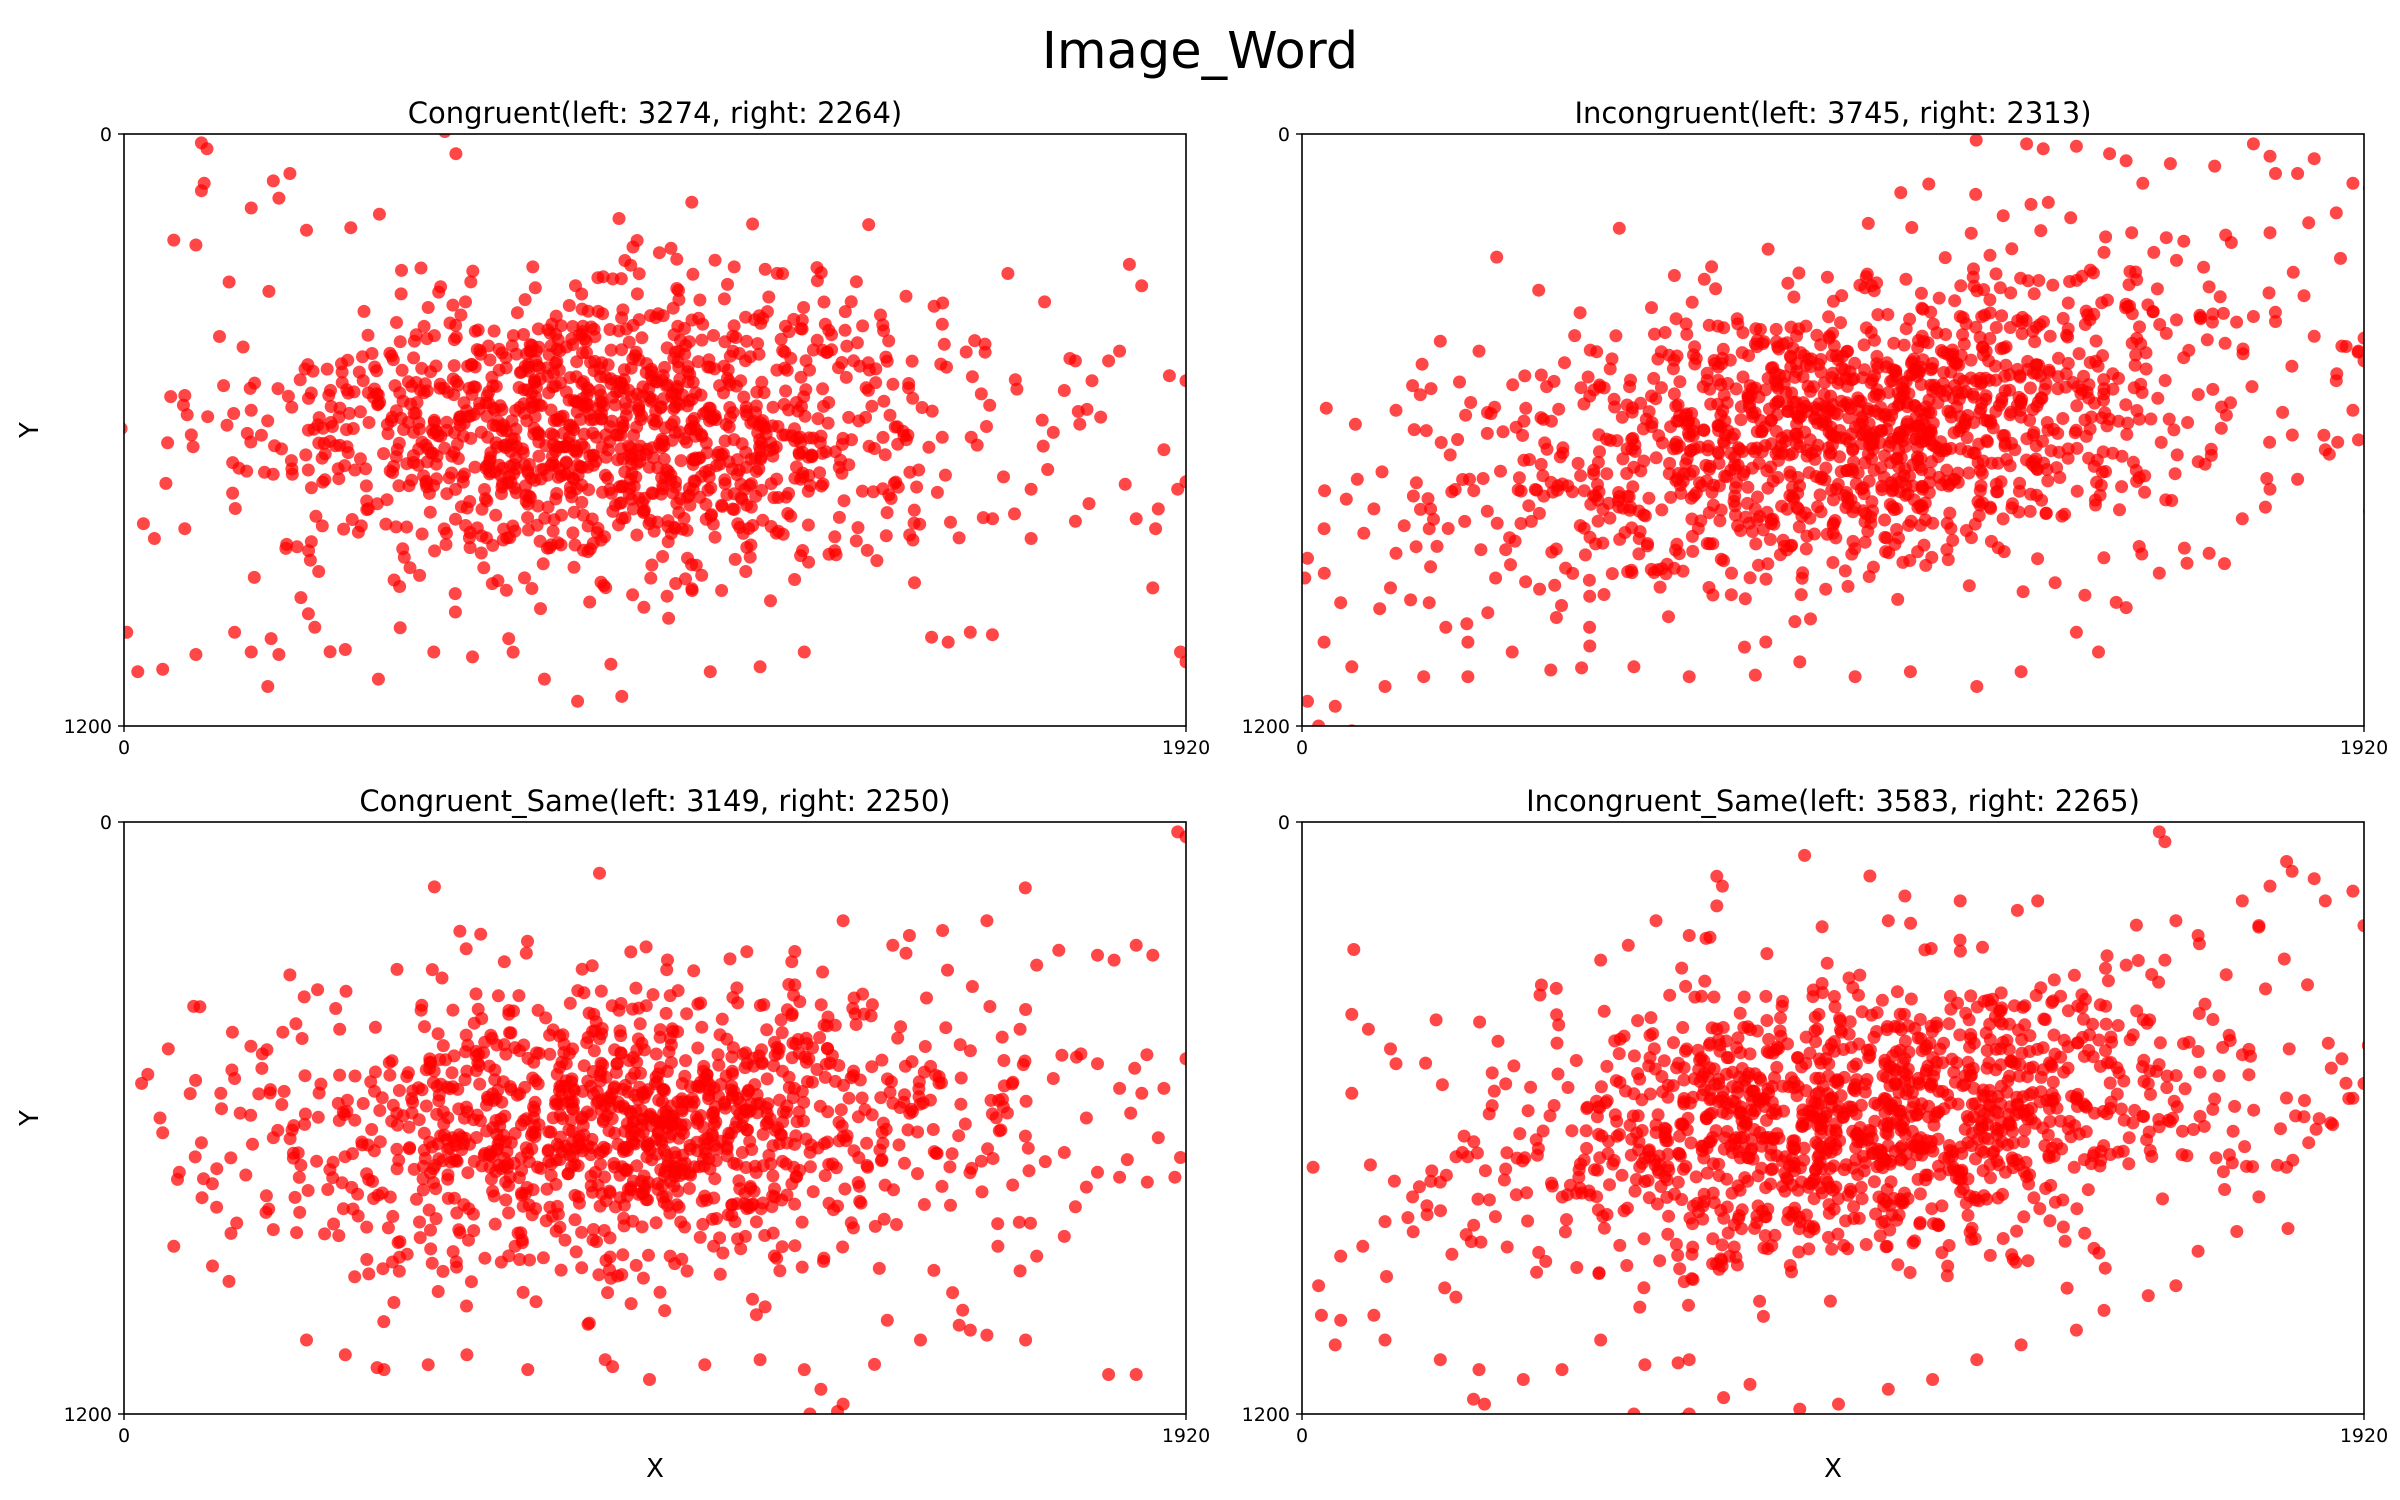  I want to click on subplot-title: Incongruent(left: 3745, right: 2313), so click(1832, 113).